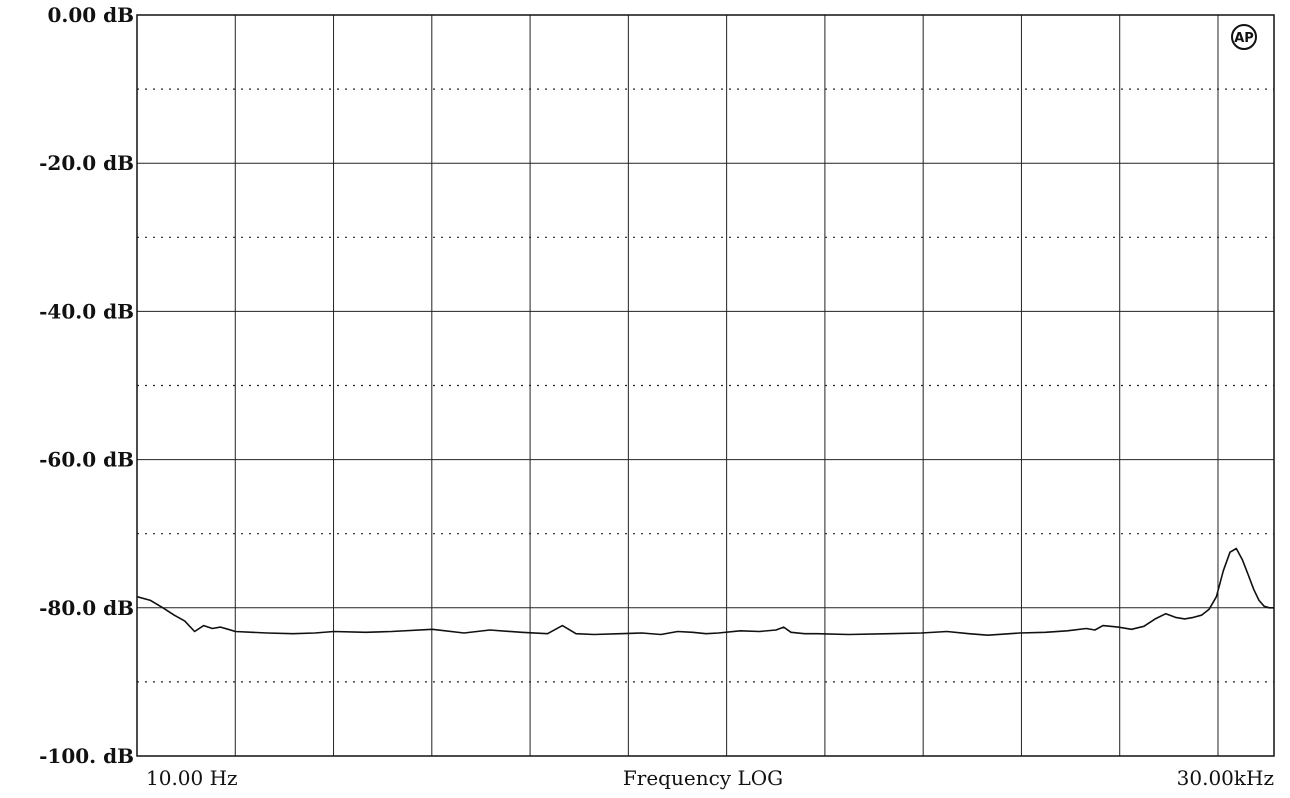 The image size is (1290, 798). I want to click on x-axis-label: Frequency LOG, so click(703, 778).